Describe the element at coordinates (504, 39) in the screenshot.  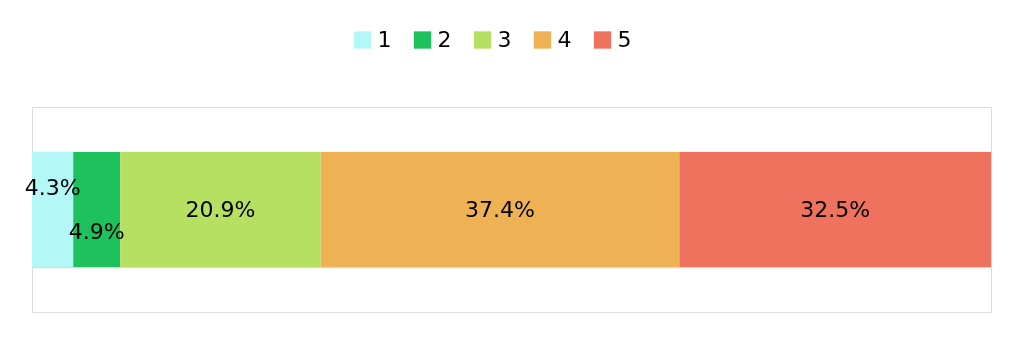
I see `legend-label: 3` at that location.